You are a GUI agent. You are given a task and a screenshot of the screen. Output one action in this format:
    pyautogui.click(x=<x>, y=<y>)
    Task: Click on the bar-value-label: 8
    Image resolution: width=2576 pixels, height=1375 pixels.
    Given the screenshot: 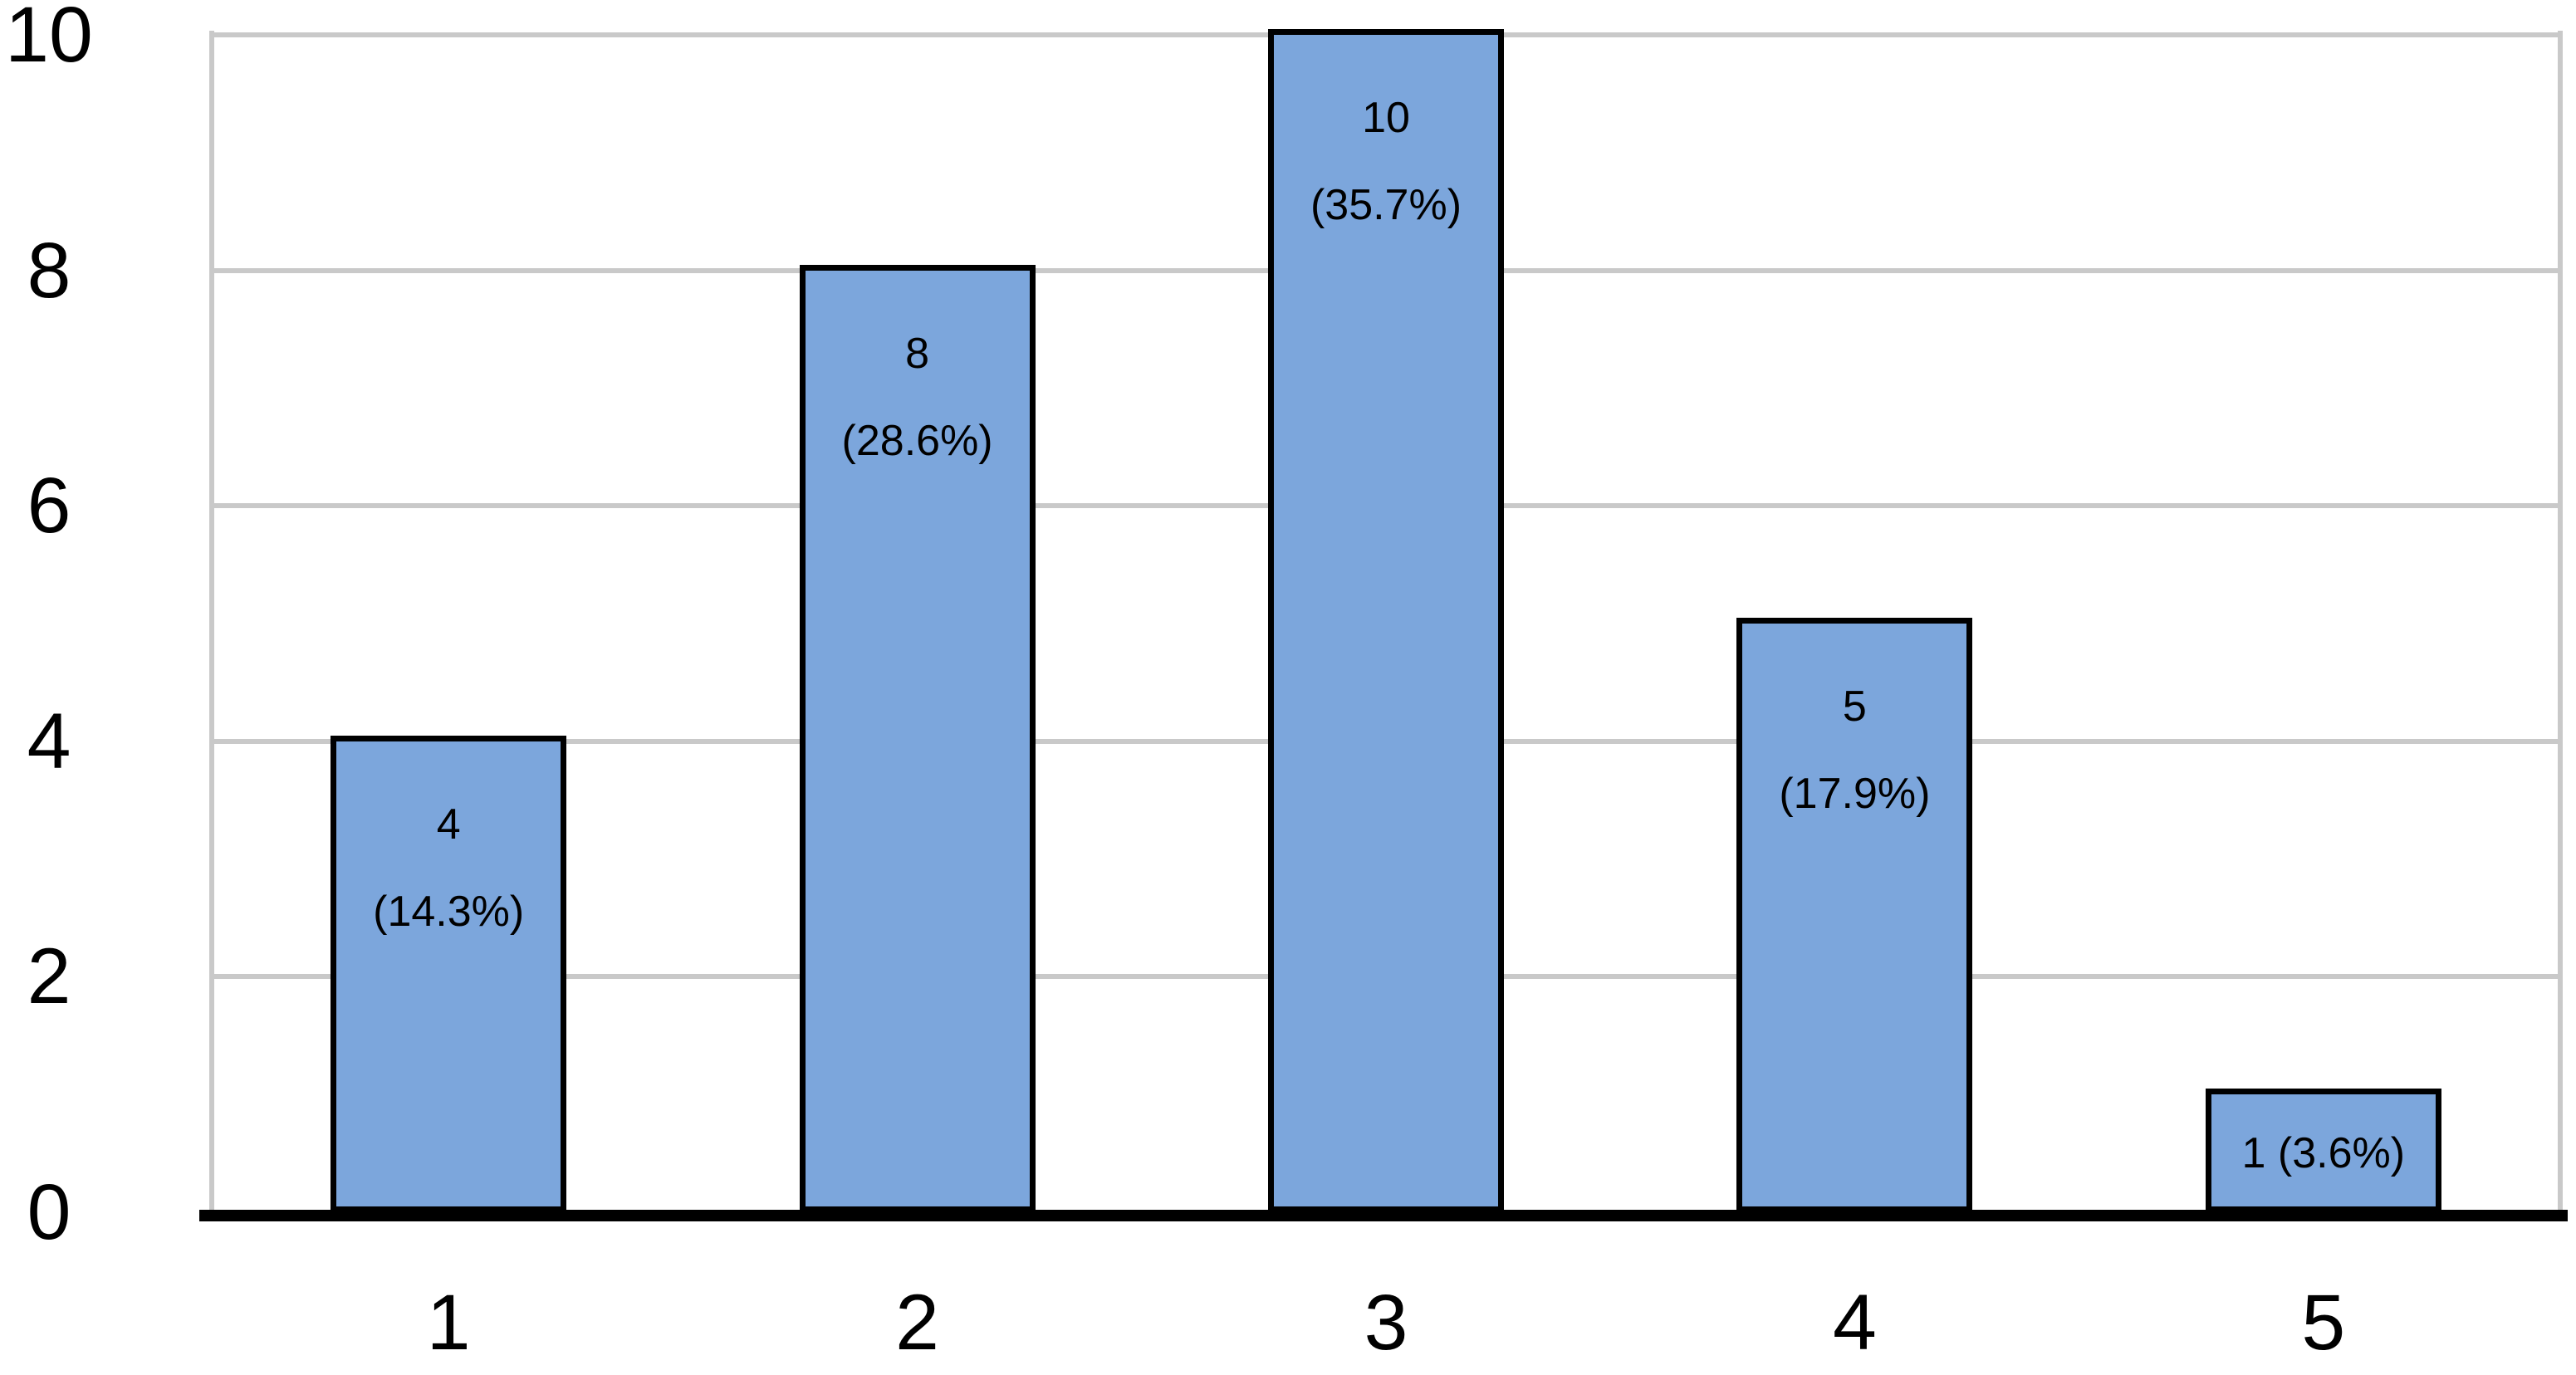 What is the action you would take?
    pyautogui.click(x=918, y=353)
    